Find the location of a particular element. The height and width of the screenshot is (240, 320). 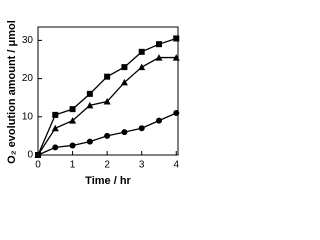

y-tick-label: 10 is located at coordinates (28, 116).